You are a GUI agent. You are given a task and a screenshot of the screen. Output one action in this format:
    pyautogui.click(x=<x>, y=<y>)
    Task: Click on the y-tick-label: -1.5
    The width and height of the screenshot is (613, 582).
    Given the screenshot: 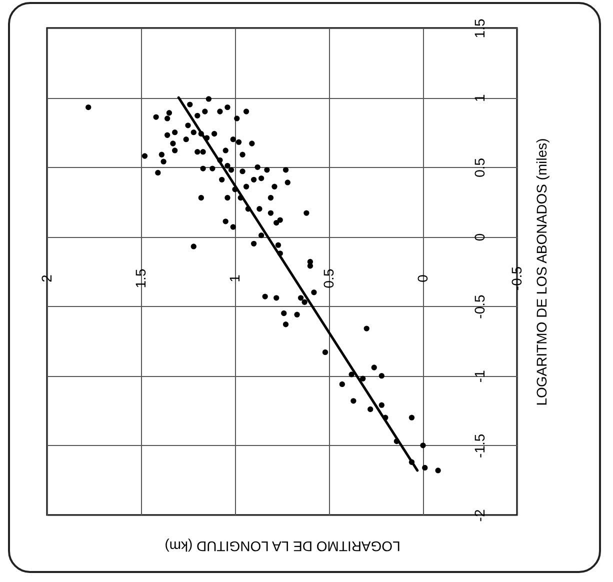 What is the action you would take?
    pyautogui.click(x=480, y=446)
    